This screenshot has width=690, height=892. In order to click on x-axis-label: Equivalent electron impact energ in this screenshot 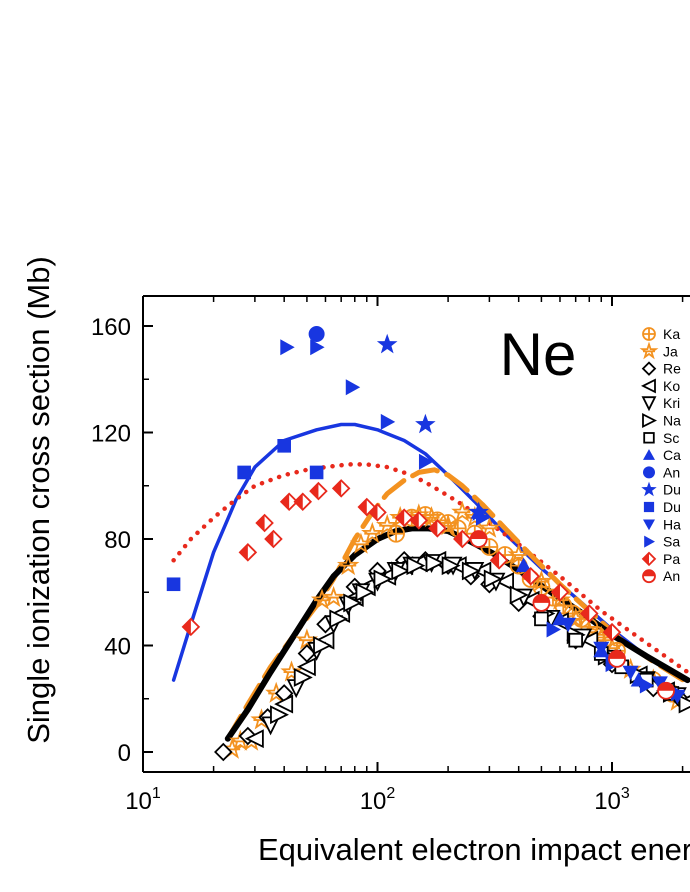, I will do `click(474, 849)`.